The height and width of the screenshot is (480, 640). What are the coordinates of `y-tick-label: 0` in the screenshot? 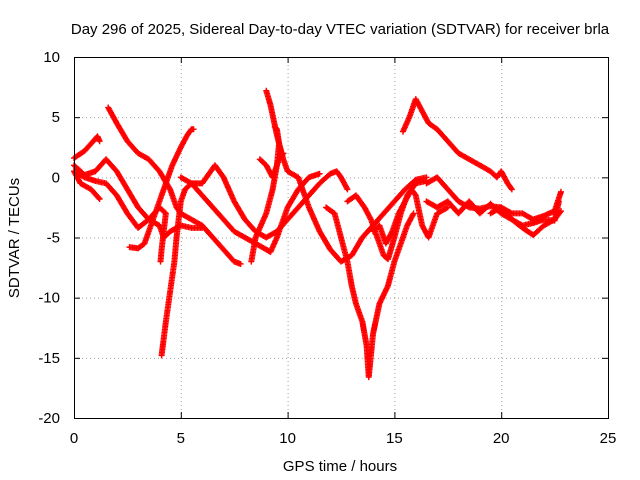 It's located at (56, 177).